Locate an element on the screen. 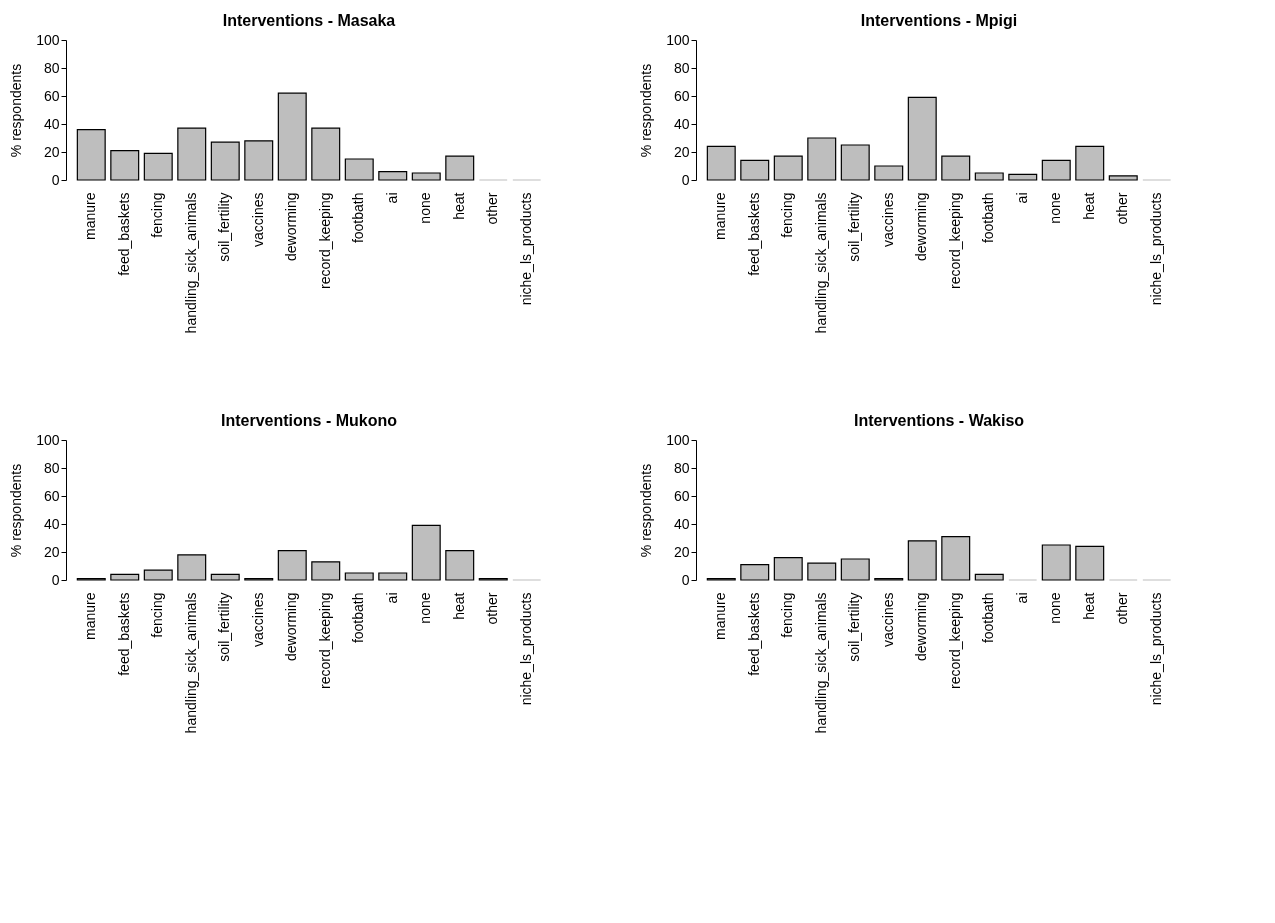 This screenshot has height=923, width=1275. chart-title: Interventions - Mukono is located at coordinates (309, 420).